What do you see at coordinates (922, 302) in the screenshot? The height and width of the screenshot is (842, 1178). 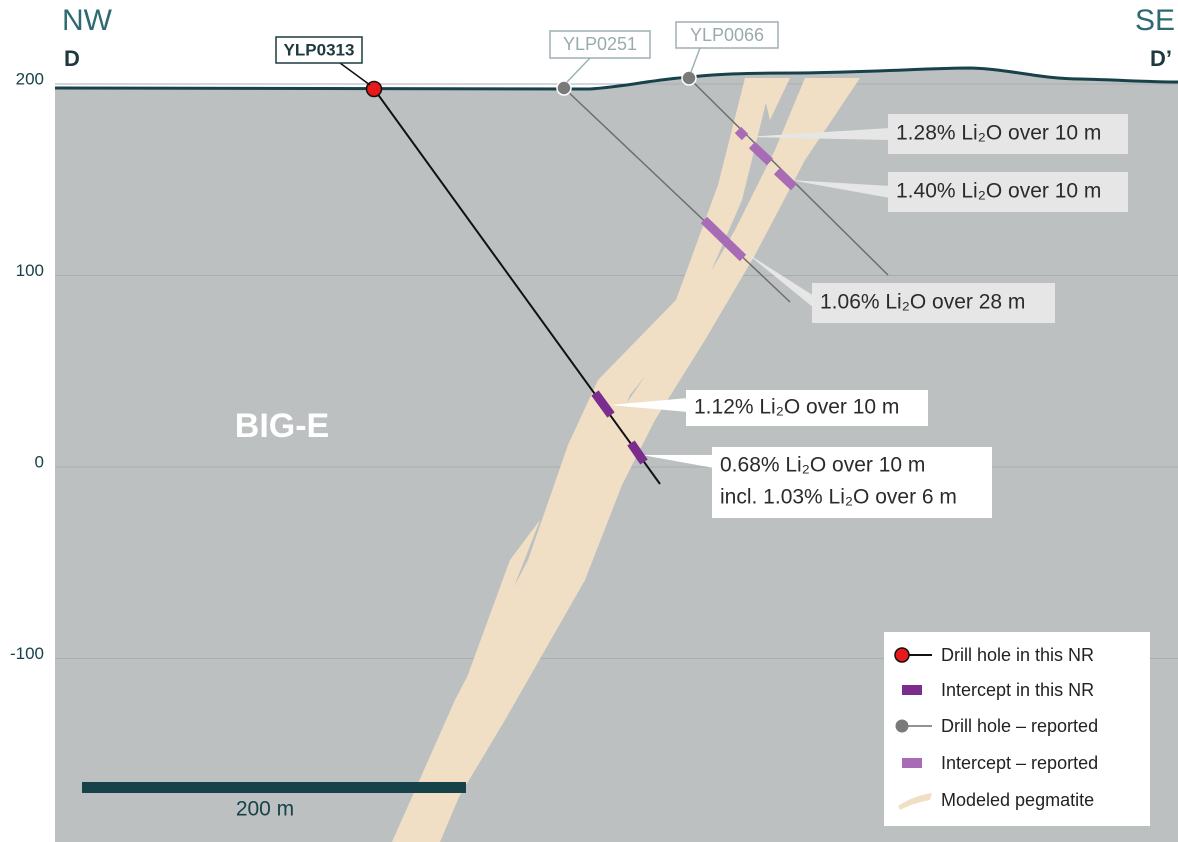 I see `callout-text: 1.06% Li₂O over 28 m` at bounding box center [922, 302].